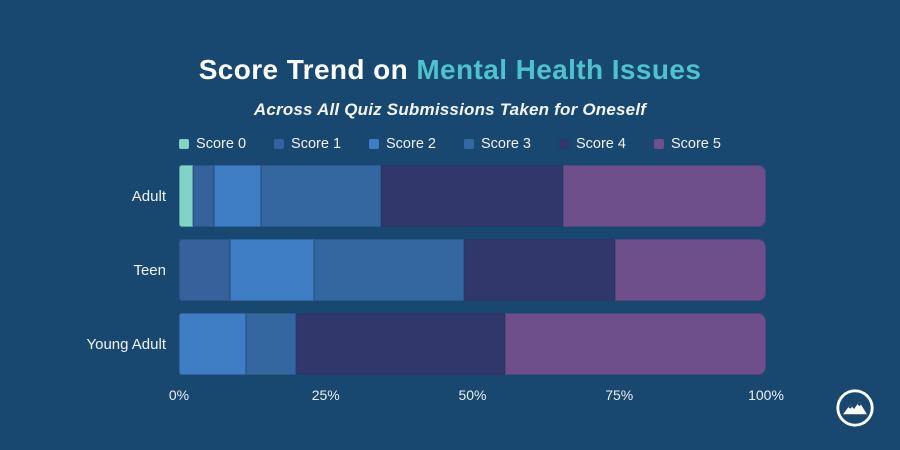 Image resolution: width=900 pixels, height=450 pixels. I want to click on legend-item: Score 1, so click(307, 144).